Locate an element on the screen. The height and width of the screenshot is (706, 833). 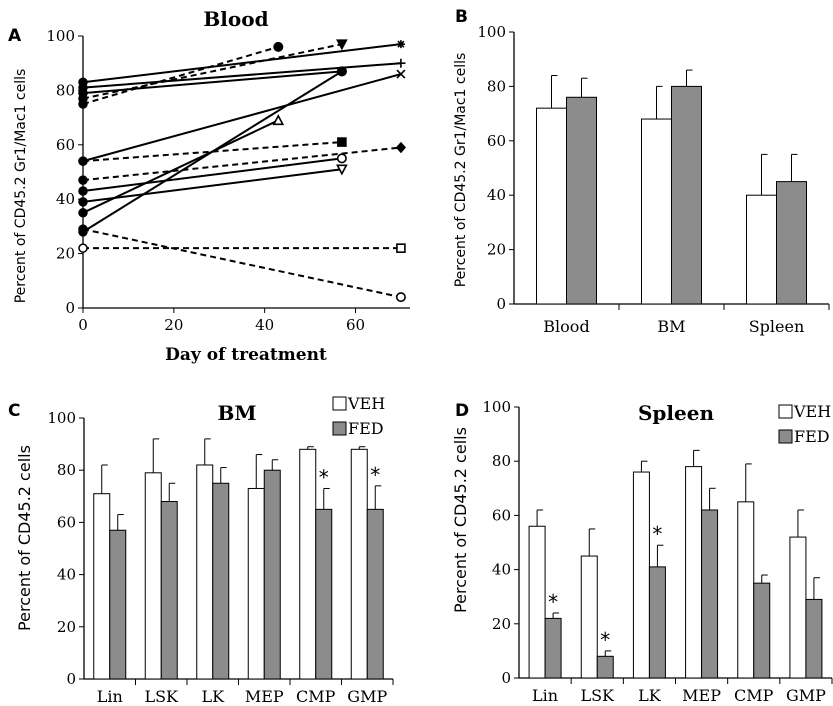
panel-a-xtick-label: 0 is located at coordinates (83, 325).